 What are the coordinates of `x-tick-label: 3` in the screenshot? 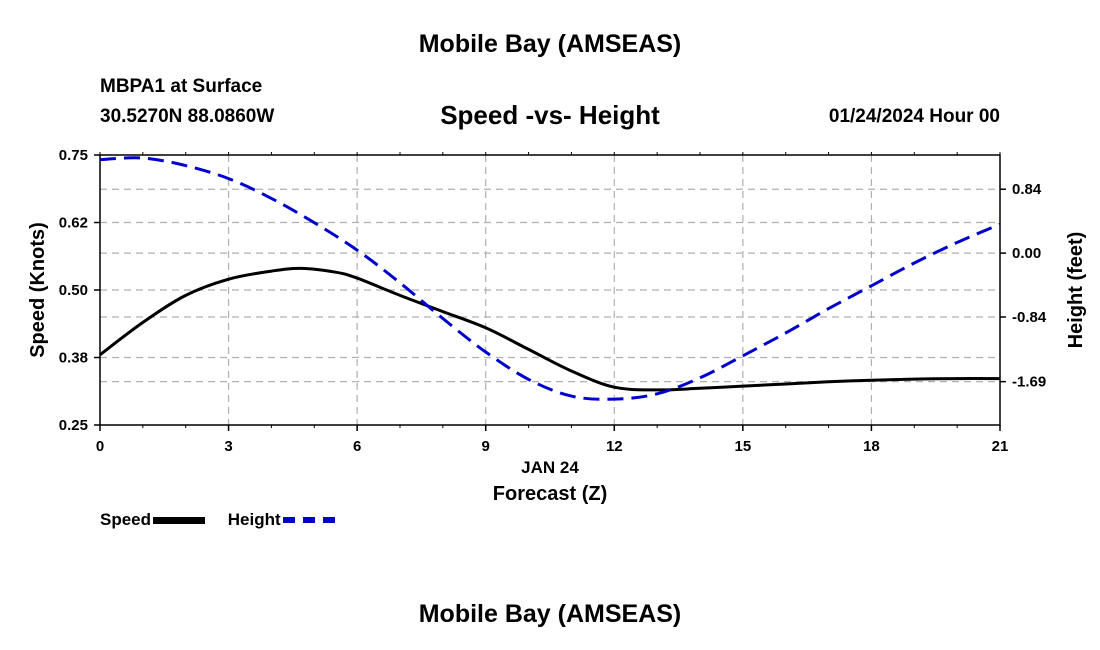 It's located at (228, 446).